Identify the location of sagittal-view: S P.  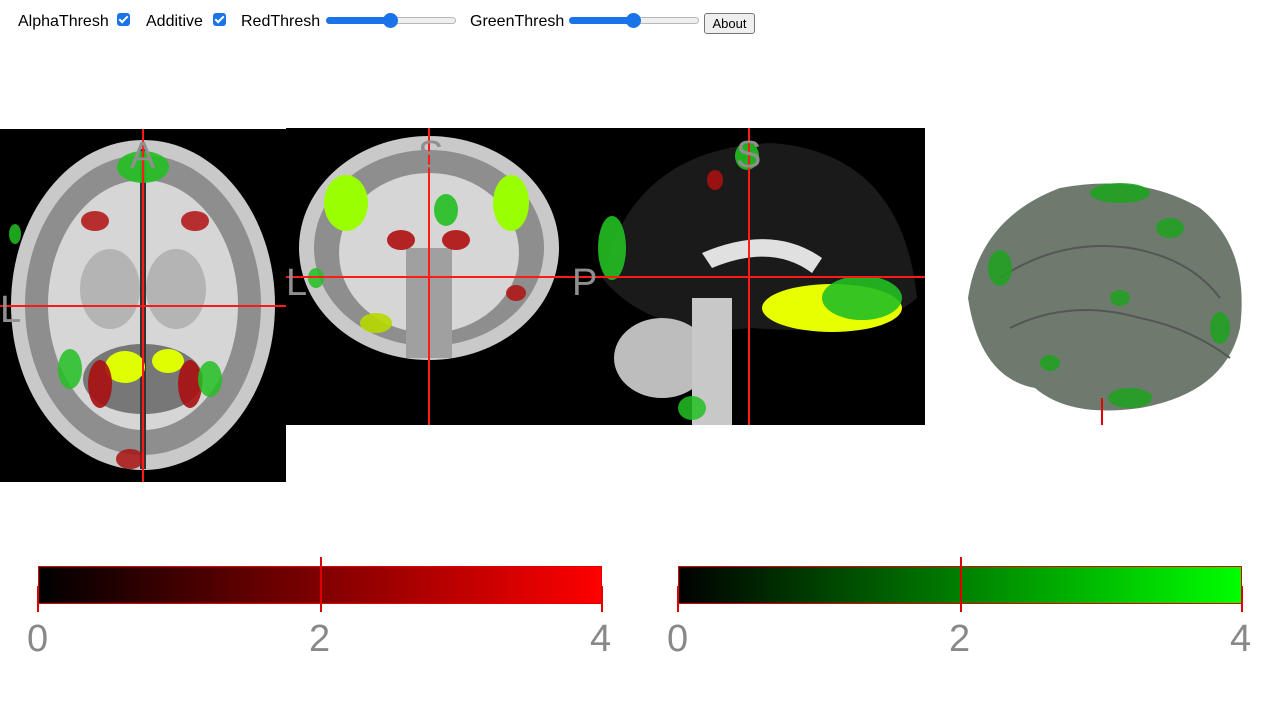
(748, 276).